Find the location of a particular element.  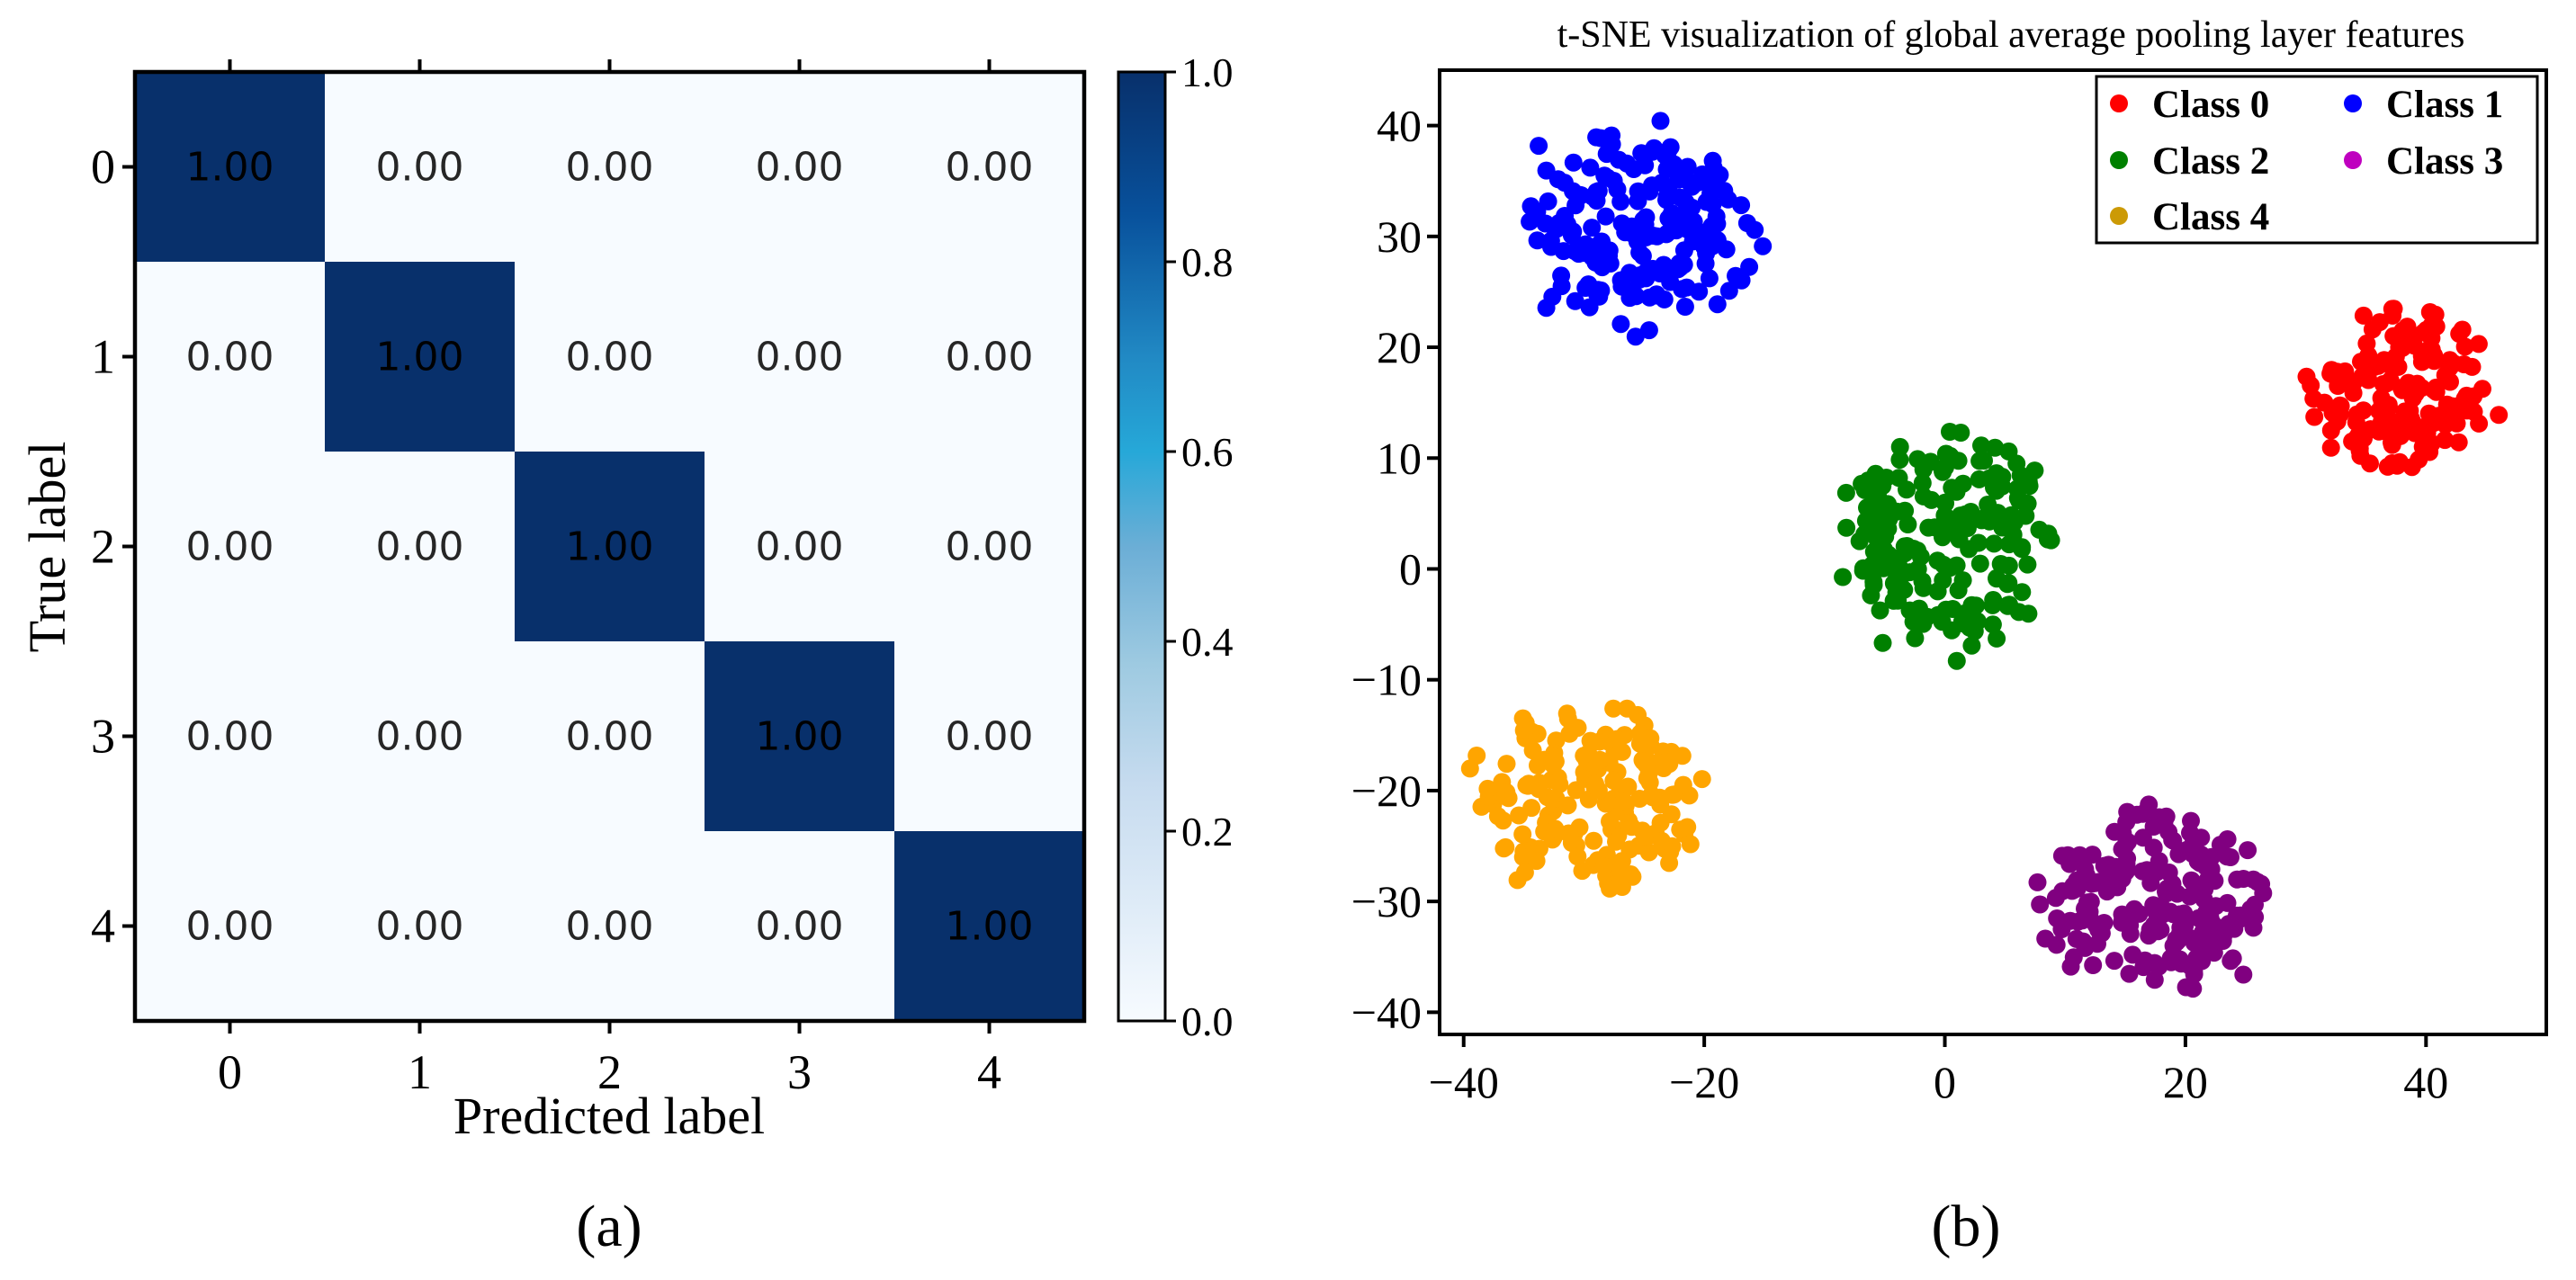

colorbar-tick-label: 1.0 is located at coordinates (1208, 72).